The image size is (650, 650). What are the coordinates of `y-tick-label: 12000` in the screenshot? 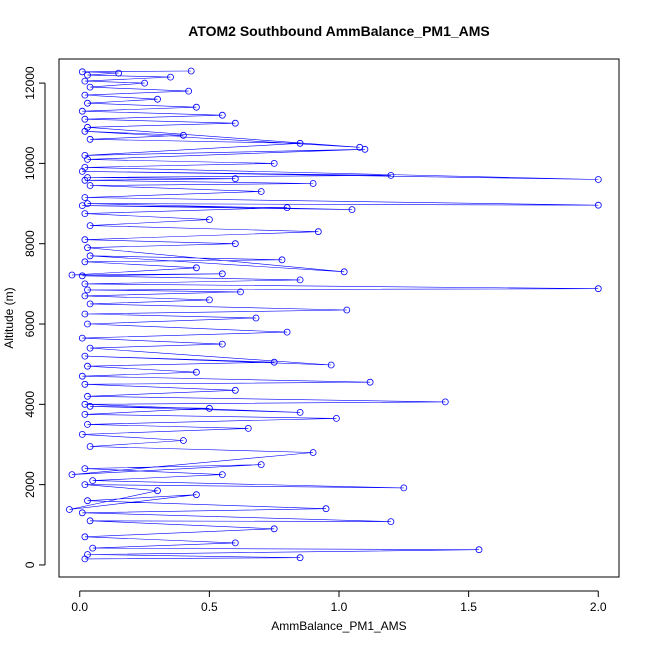 It's located at (30, 83).